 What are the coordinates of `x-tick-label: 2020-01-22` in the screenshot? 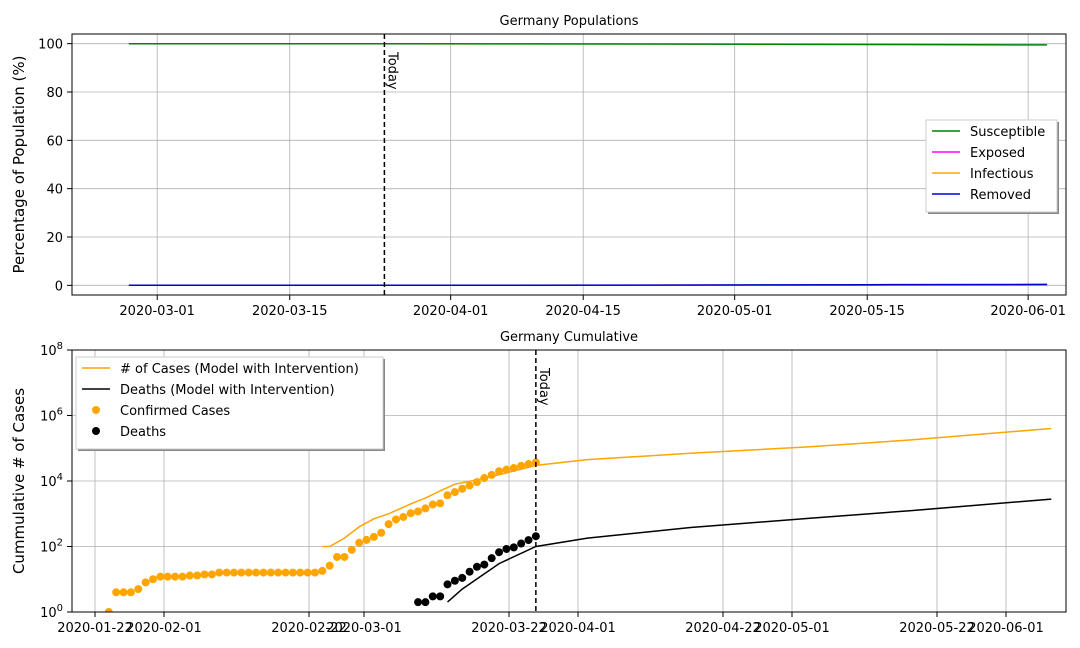 It's located at (95, 628).